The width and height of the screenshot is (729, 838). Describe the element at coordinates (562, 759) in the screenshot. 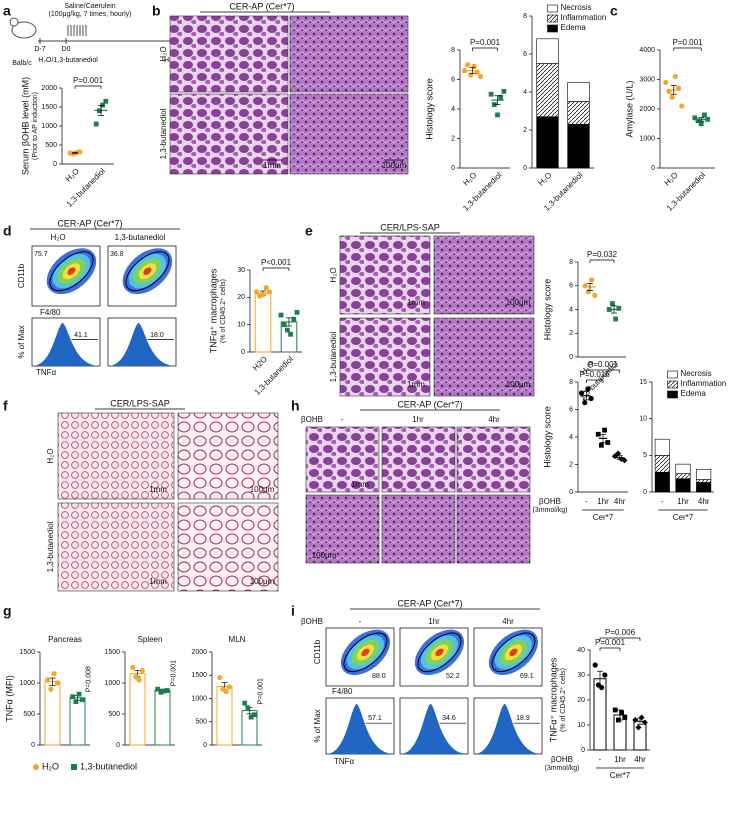

I see `x-prefix: βOHB` at that location.